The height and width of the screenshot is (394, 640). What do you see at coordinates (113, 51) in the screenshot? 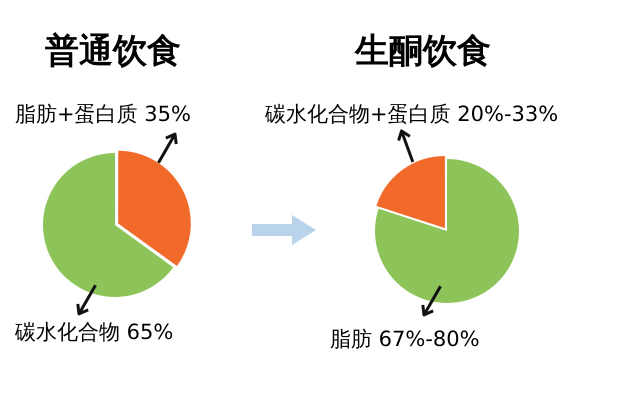
I see `chart-title: 普通饮食` at bounding box center [113, 51].